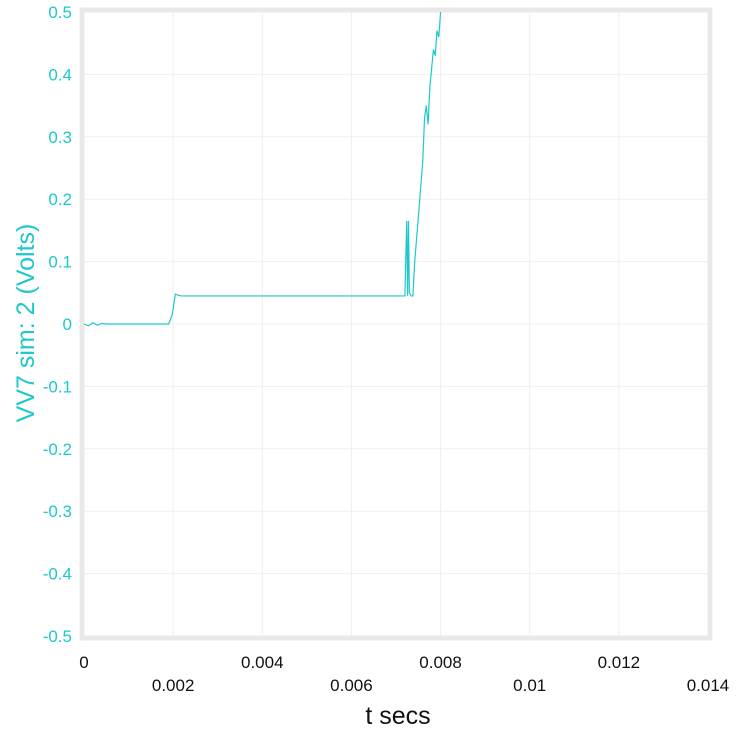 This screenshot has height=736, width=751. Describe the element at coordinates (619, 662) in the screenshot. I see `x-tick-label: 0.012` at that location.